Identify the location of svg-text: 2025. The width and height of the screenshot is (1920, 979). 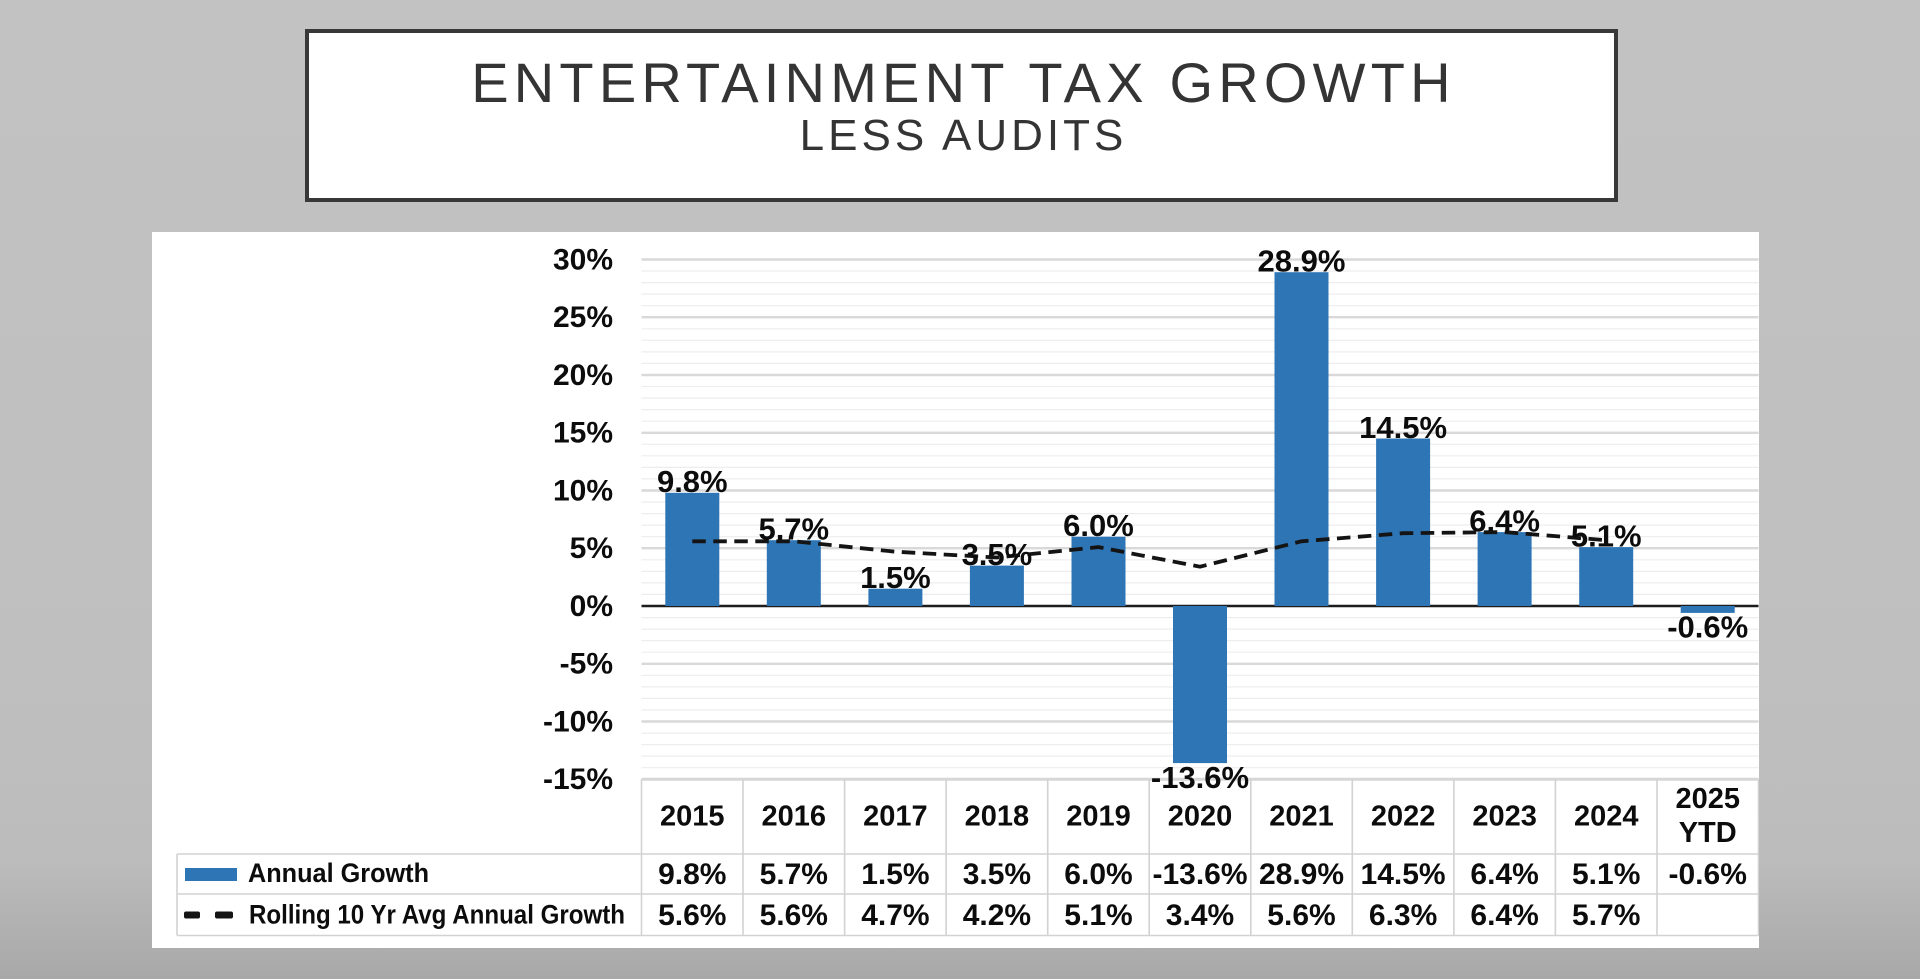
(1707, 799).